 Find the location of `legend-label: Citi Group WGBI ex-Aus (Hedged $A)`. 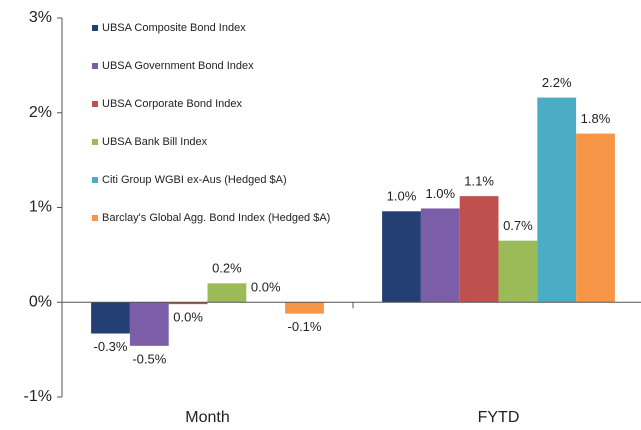

legend-label: Citi Group WGBI ex-Aus (Hedged $A) is located at coordinates (194, 180).